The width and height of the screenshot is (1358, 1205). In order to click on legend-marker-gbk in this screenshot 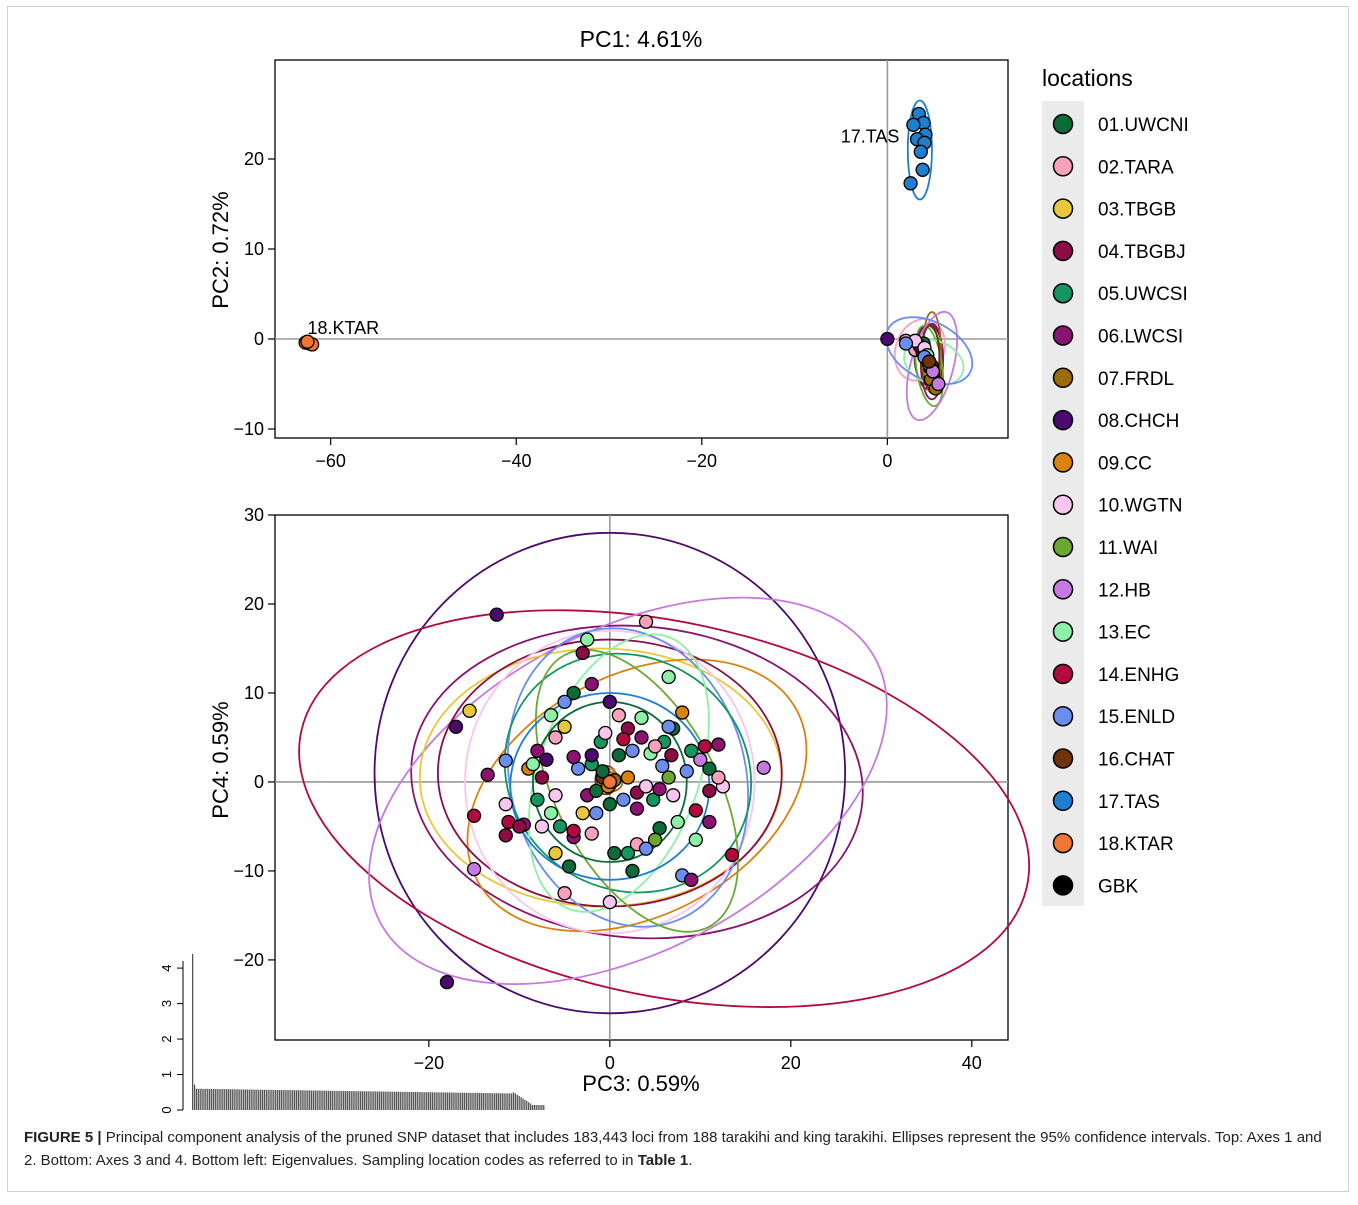, I will do `click(1063, 885)`.